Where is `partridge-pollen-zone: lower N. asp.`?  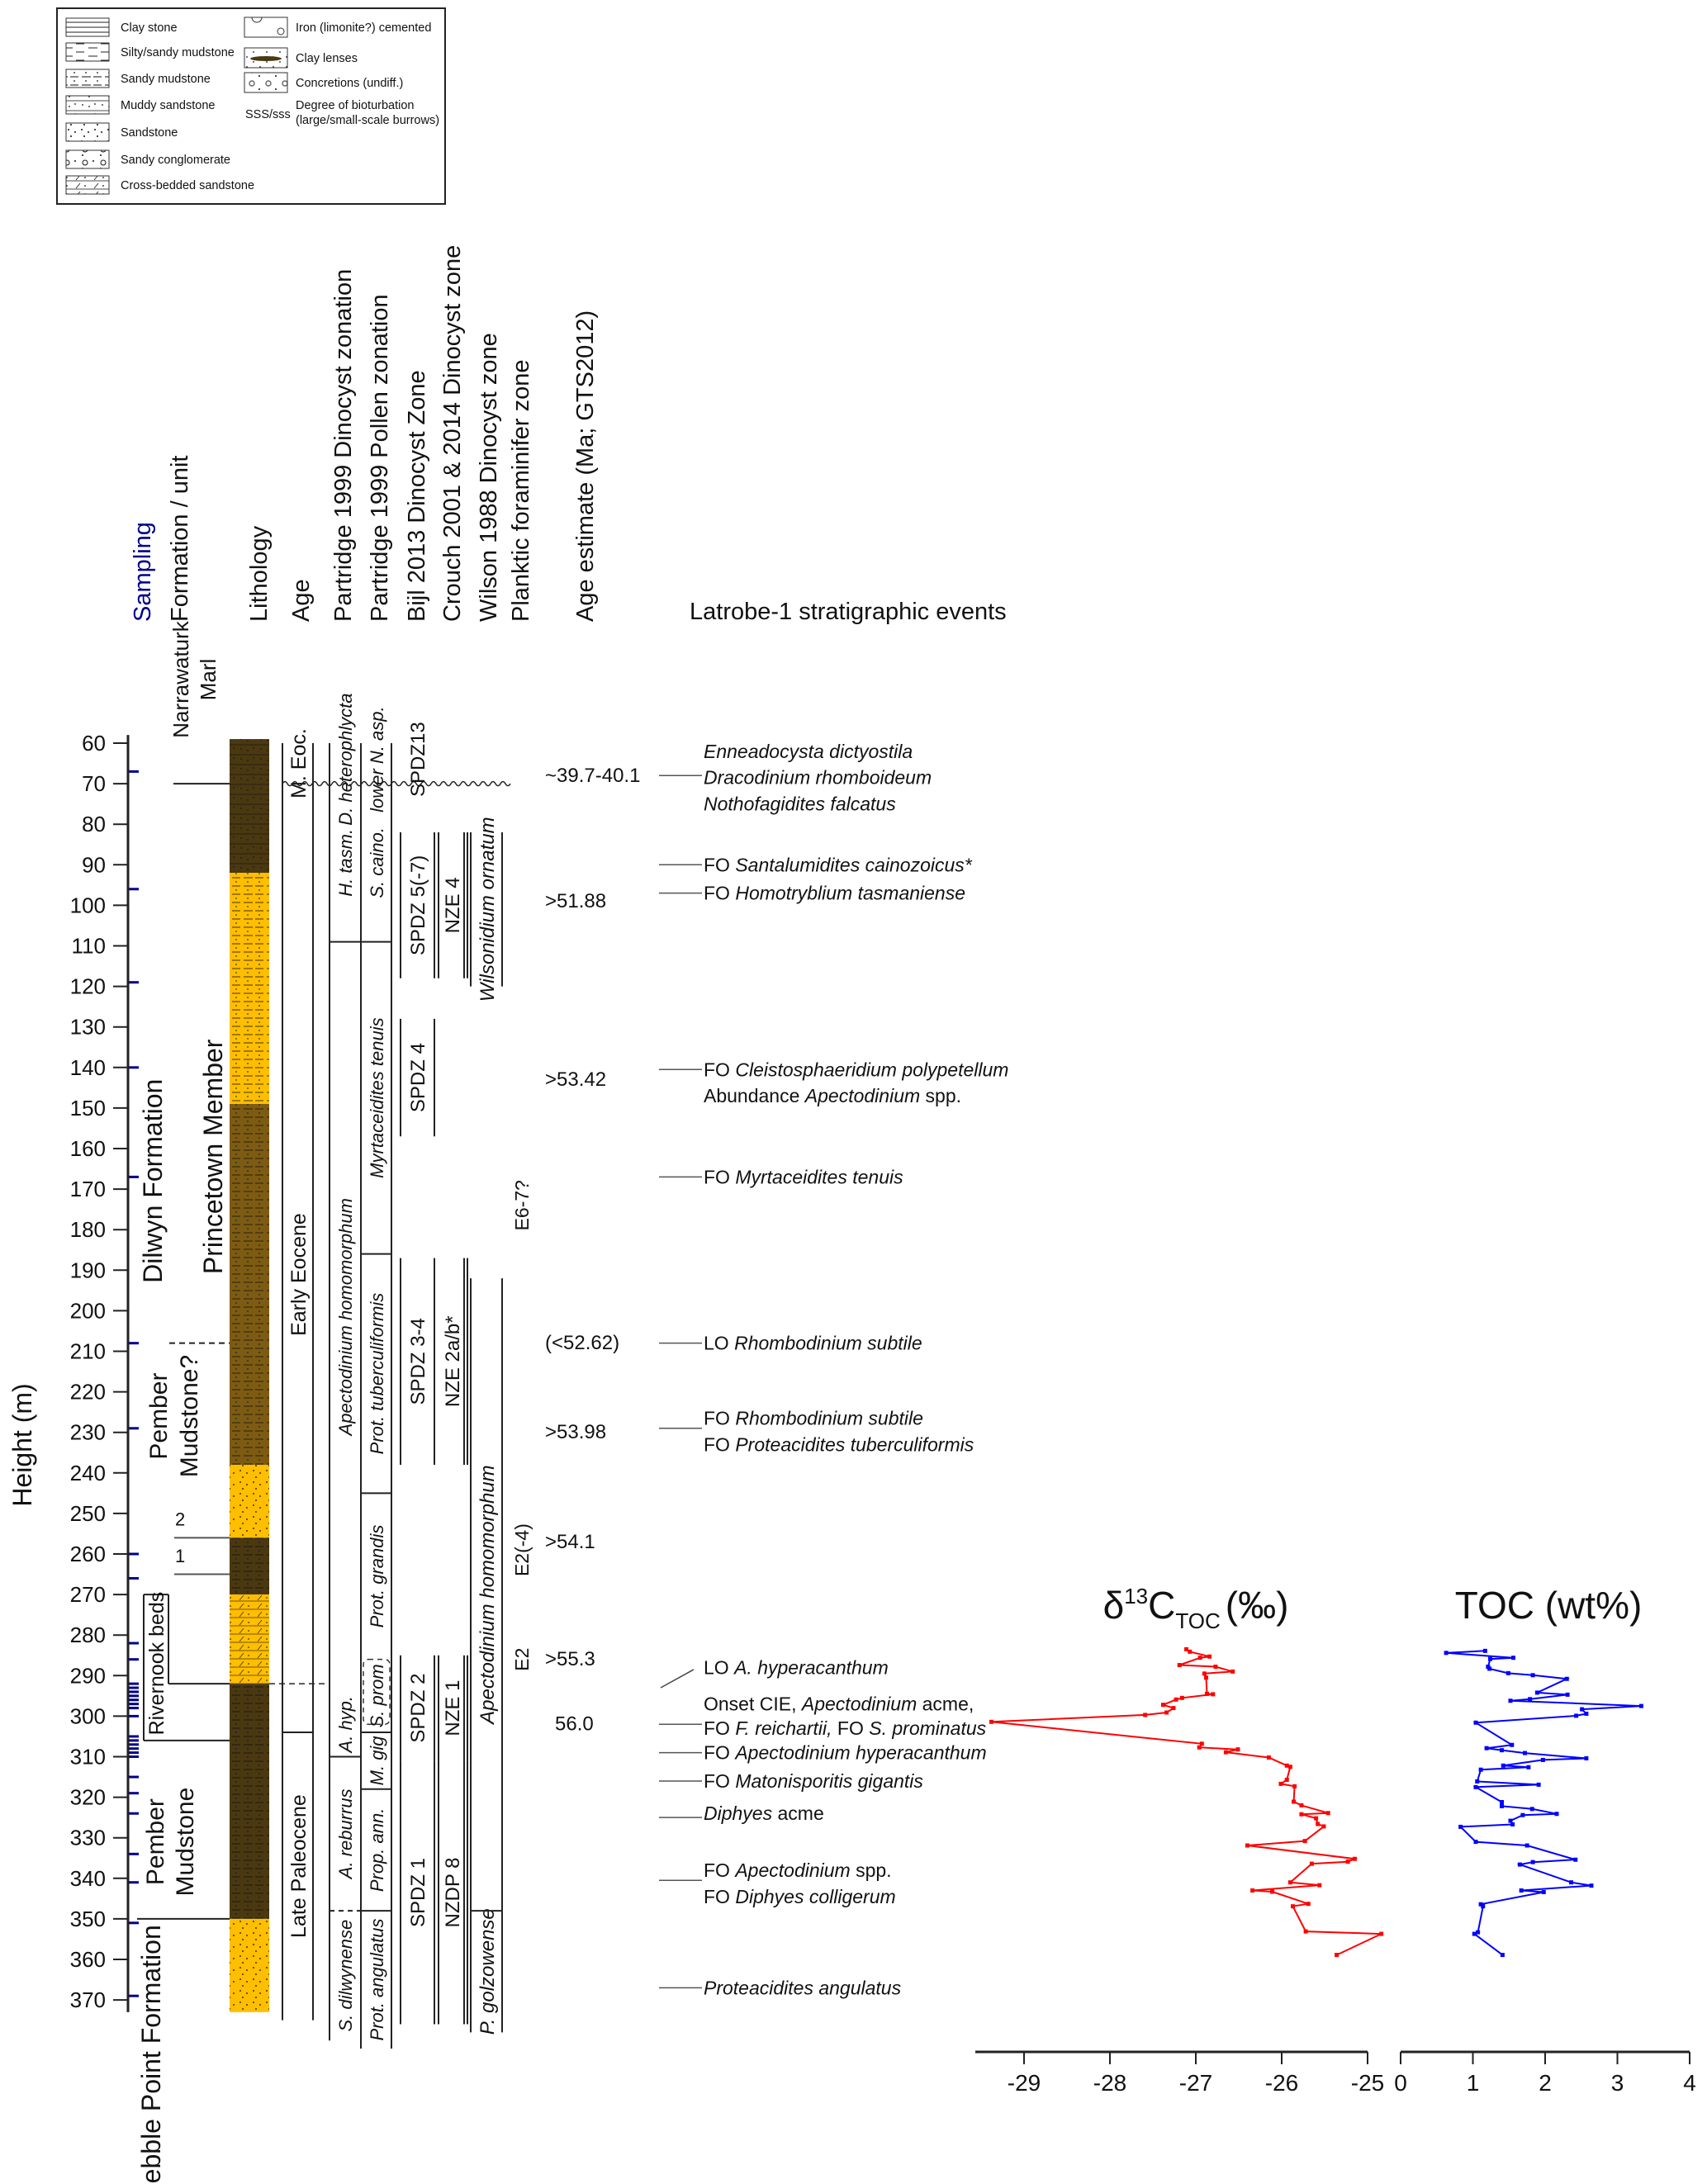 partridge-pollen-zone: lower N. asp. is located at coordinates (377, 759).